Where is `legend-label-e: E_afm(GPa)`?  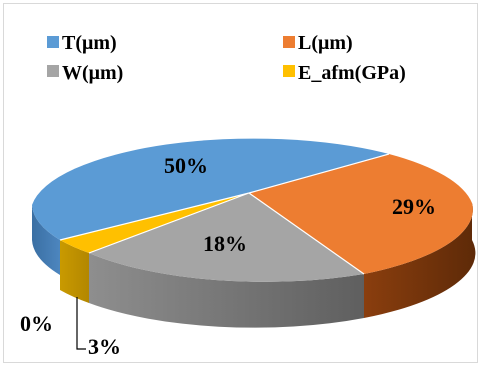
legend-label-e: E_afm(GPa) is located at coordinates (352, 73).